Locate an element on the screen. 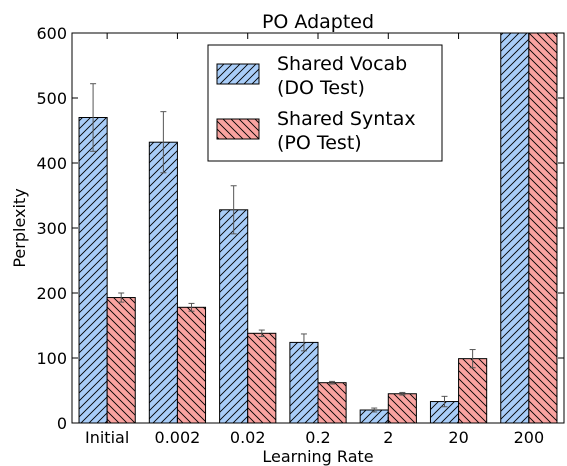 The image size is (567, 466). legend-swatch-shared-vocab-hatch is located at coordinates (238, 74).